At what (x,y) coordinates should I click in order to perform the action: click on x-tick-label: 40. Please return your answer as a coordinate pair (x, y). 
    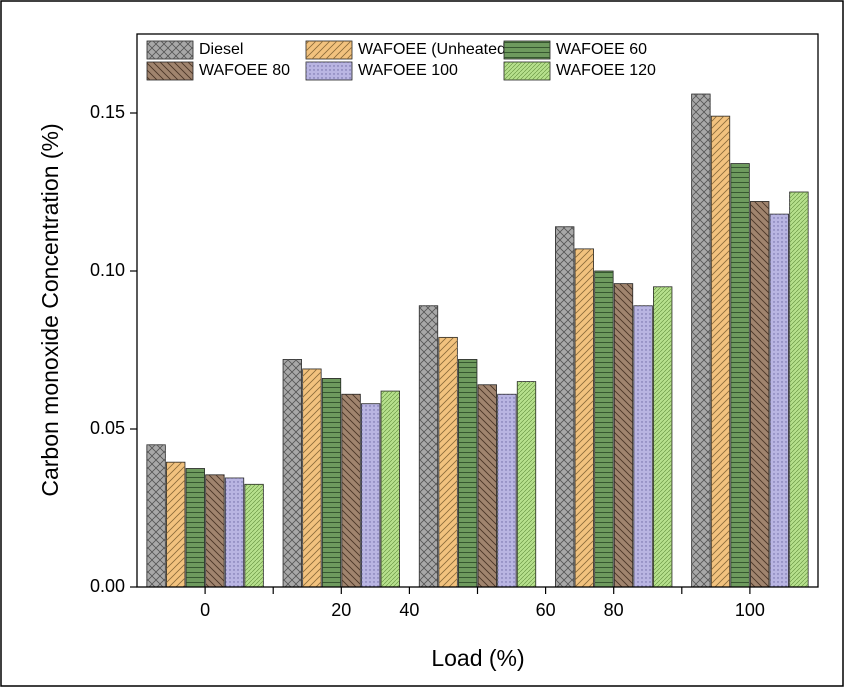
    Looking at the image, I should click on (409, 610).